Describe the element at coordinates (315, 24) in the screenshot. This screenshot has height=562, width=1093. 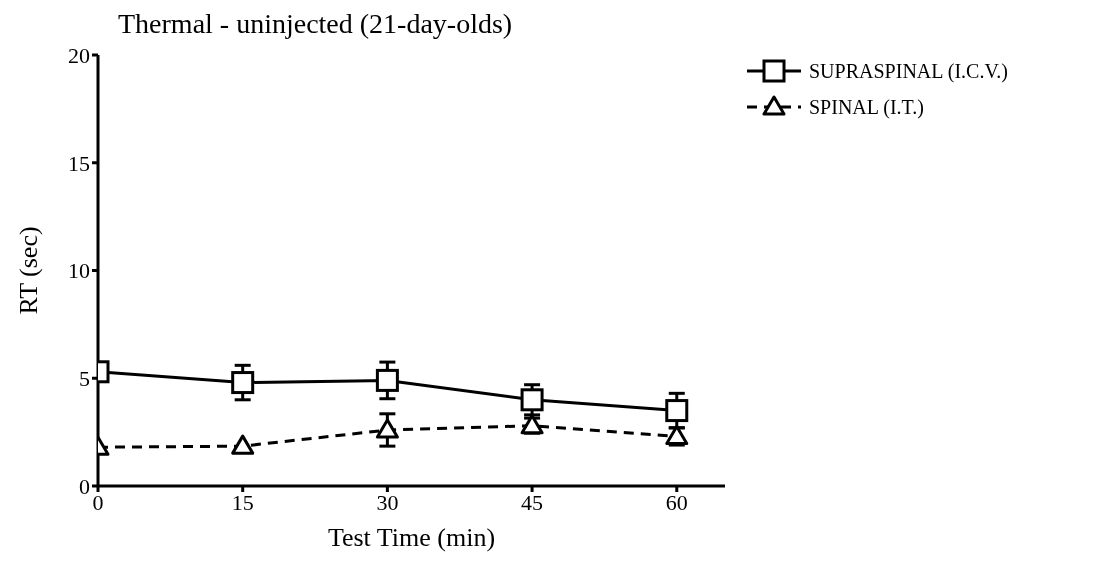
I see `chart-title: Thermal - uninjected (21-day-olds)` at that location.